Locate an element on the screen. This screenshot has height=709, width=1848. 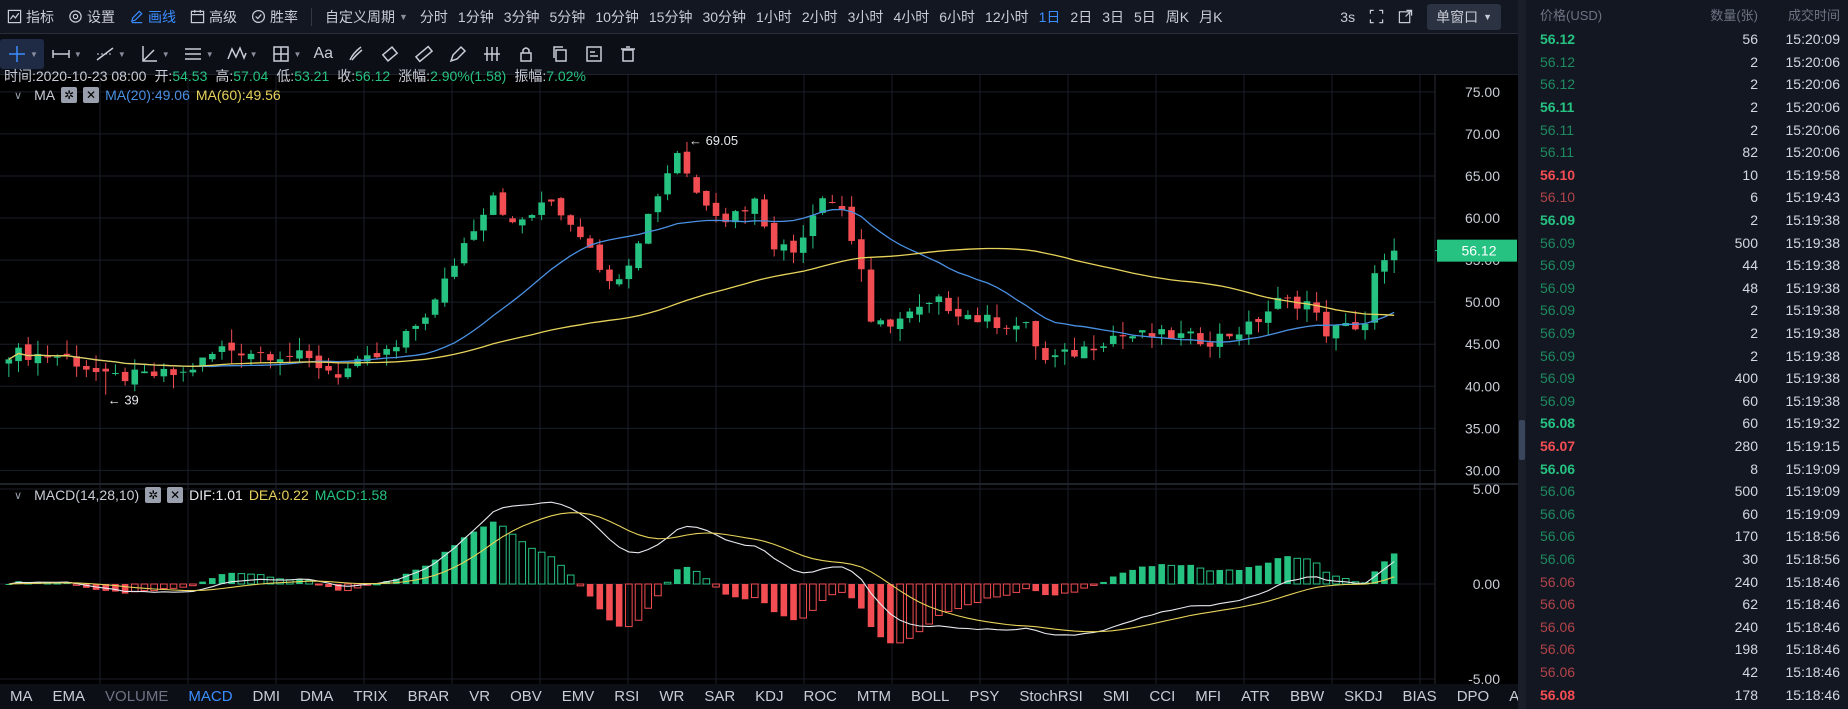
settings-button: 设置 is located at coordinates (91, 16).